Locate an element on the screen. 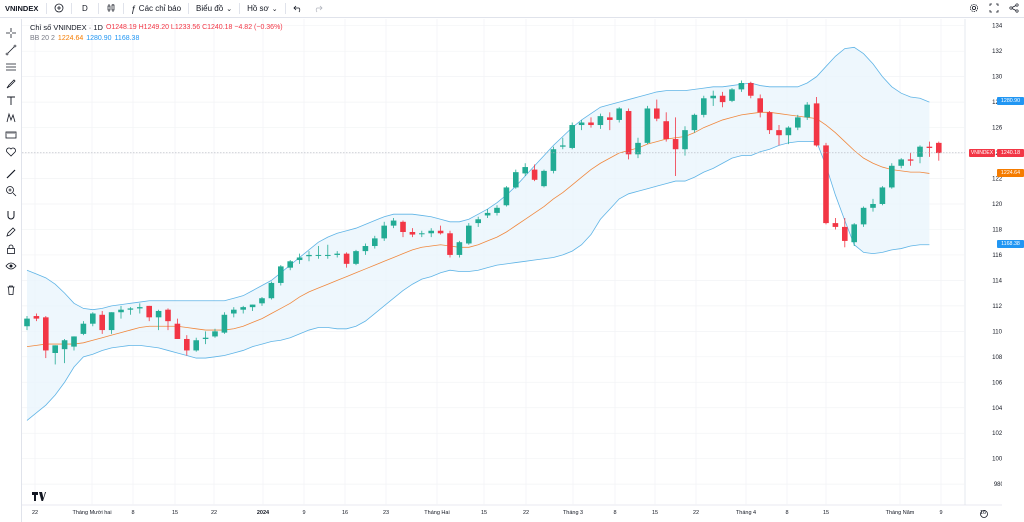  auto-scale-button is located at coordinates (984, 513).